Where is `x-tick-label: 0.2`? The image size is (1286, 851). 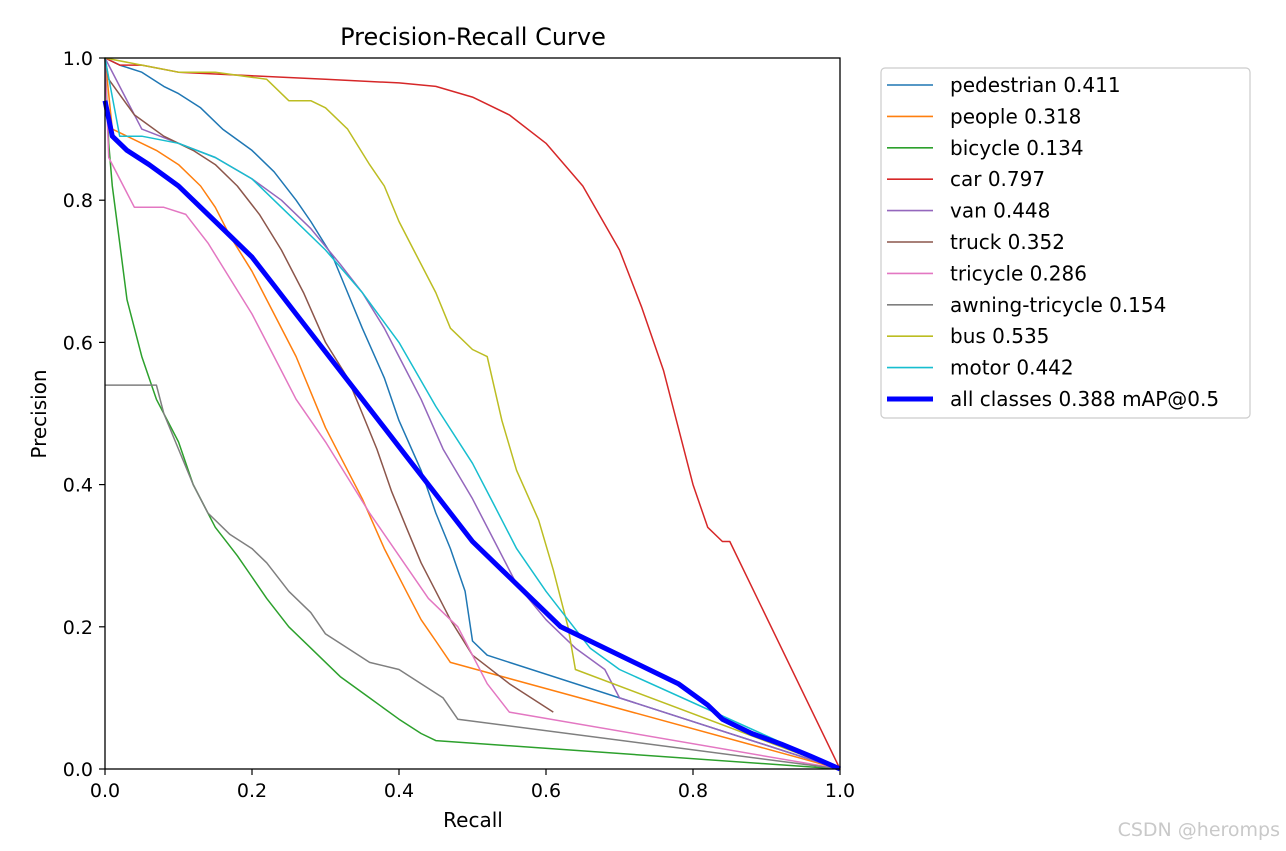
x-tick-label: 0.2 is located at coordinates (252, 791).